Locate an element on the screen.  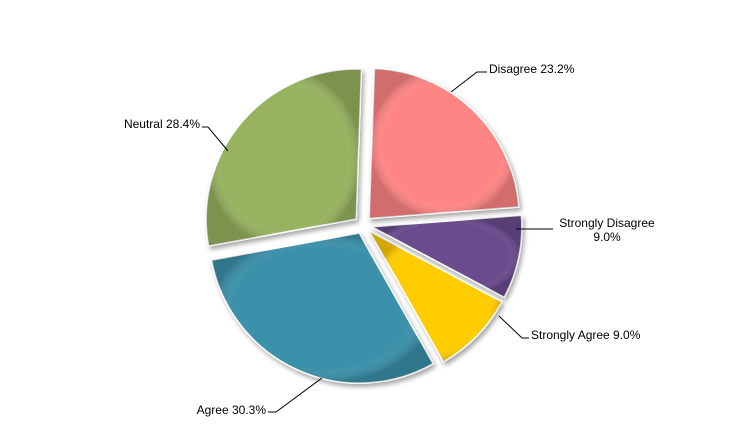
pie-slice-bevel-neutral is located at coordinates (284, 158).